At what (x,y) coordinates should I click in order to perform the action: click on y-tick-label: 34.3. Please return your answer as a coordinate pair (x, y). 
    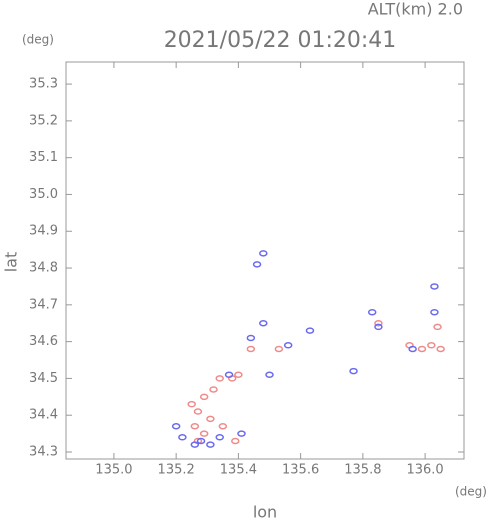
    Looking at the image, I should click on (43, 452).